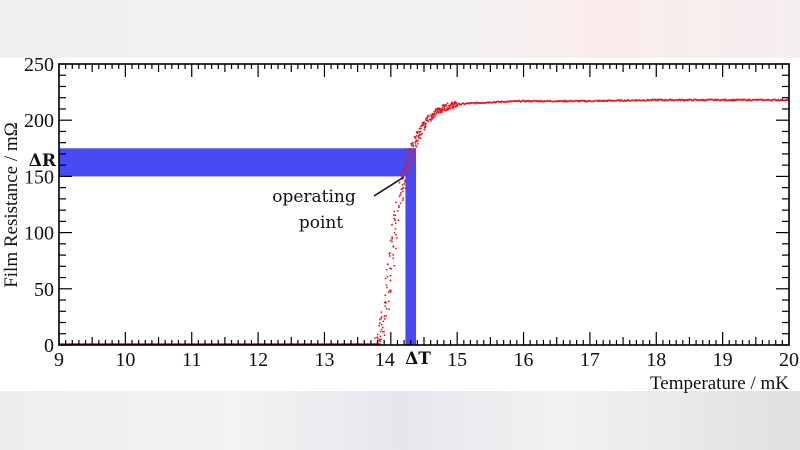 The width and height of the screenshot is (800, 450). What do you see at coordinates (258, 360) in the screenshot?
I see `x-tick-label: 12` at bounding box center [258, 360].